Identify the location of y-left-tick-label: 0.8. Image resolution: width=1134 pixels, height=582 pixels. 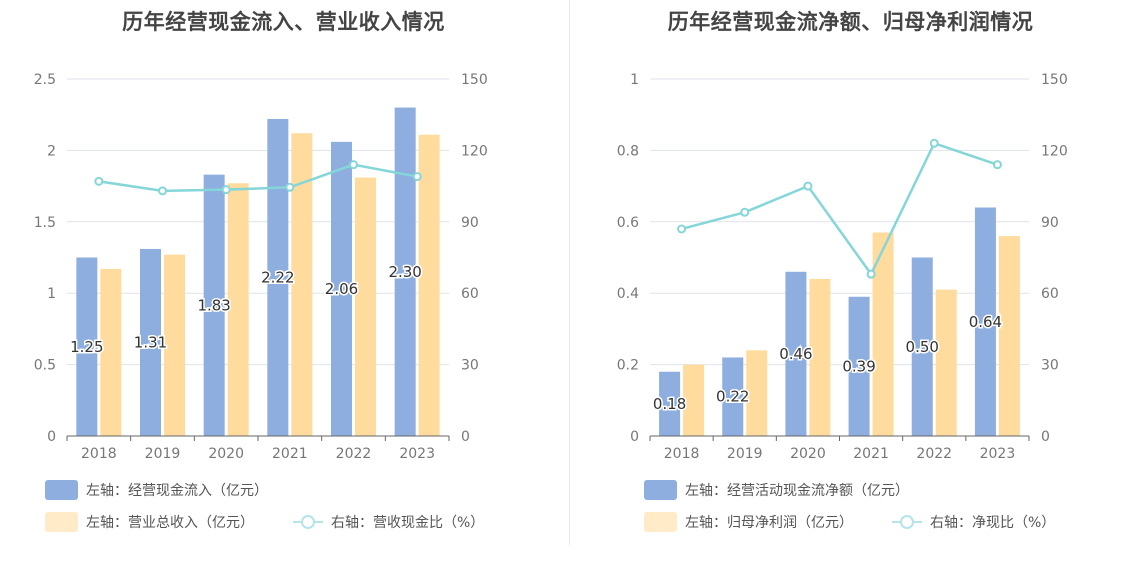
(628, 151).